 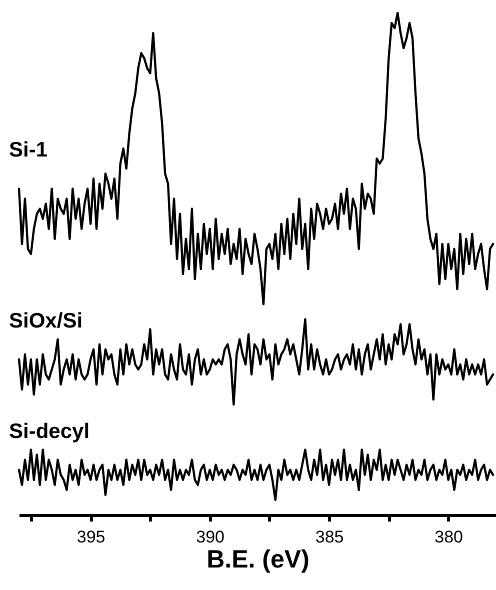 I want to click on series-label: Si-decyl, so click(x=49, y=431).